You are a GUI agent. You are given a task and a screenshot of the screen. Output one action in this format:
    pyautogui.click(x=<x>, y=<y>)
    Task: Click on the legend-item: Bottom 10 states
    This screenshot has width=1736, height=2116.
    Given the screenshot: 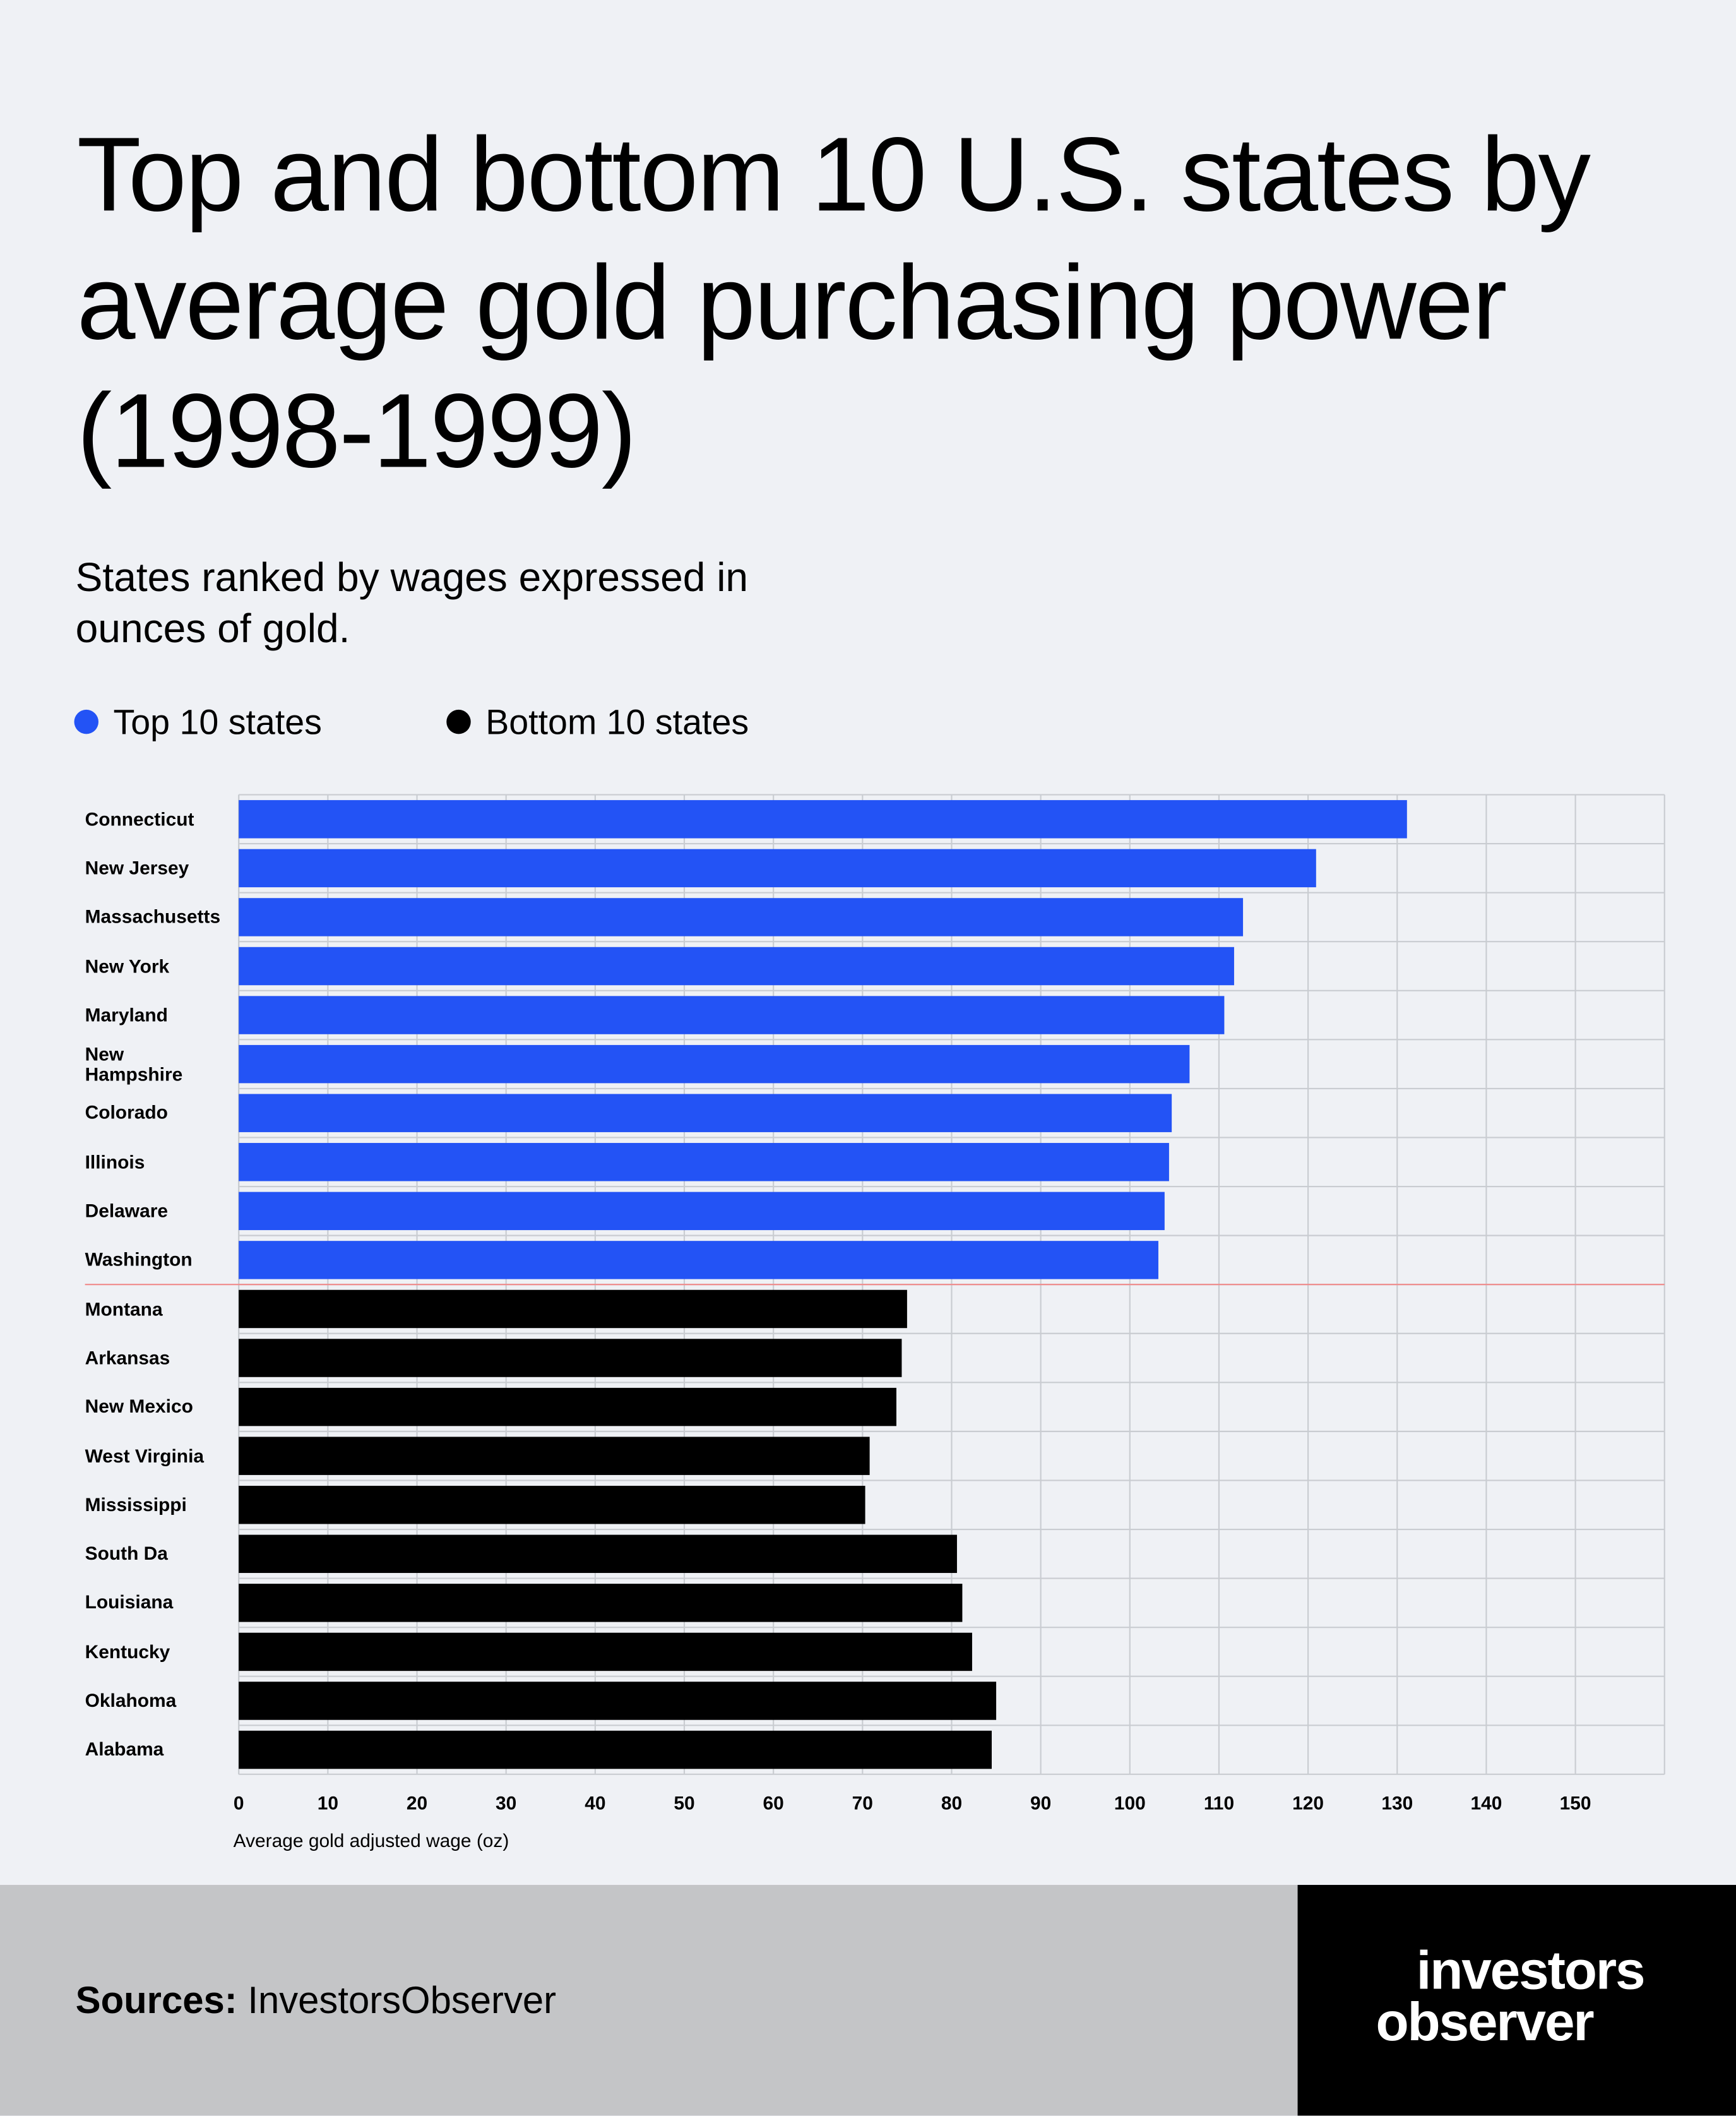 What is the action you would take?
    pyautogui.click(x=598, y=722)
    